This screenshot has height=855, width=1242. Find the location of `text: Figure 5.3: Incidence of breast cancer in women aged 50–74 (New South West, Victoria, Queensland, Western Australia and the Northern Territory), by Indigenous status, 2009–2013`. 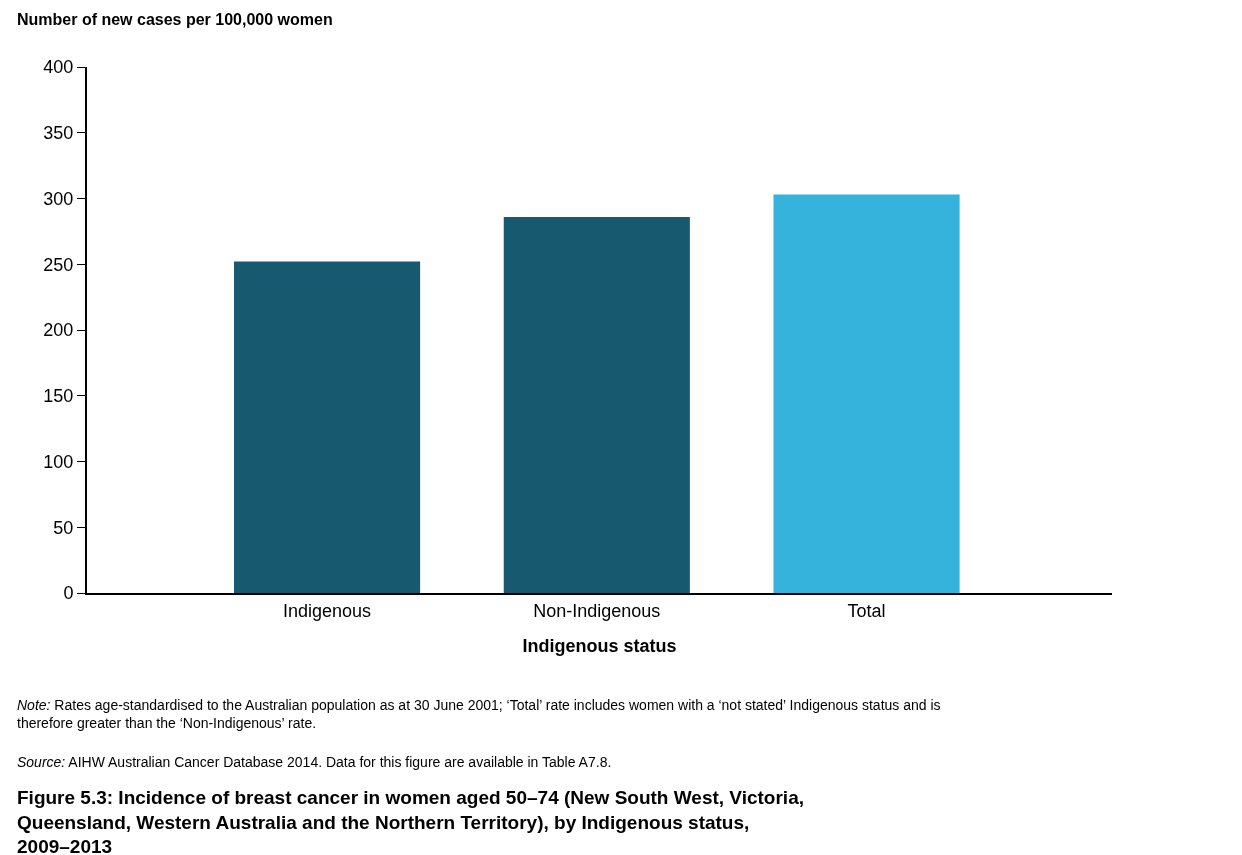

text: Figure 5.3: Incidence of breast cancer in women aged 50–74 (New South West, Victoria, Queensland, Western Australia and the Northern Territory), by Indigenous status, 2009–2013 is located at coordinates (410, 821).